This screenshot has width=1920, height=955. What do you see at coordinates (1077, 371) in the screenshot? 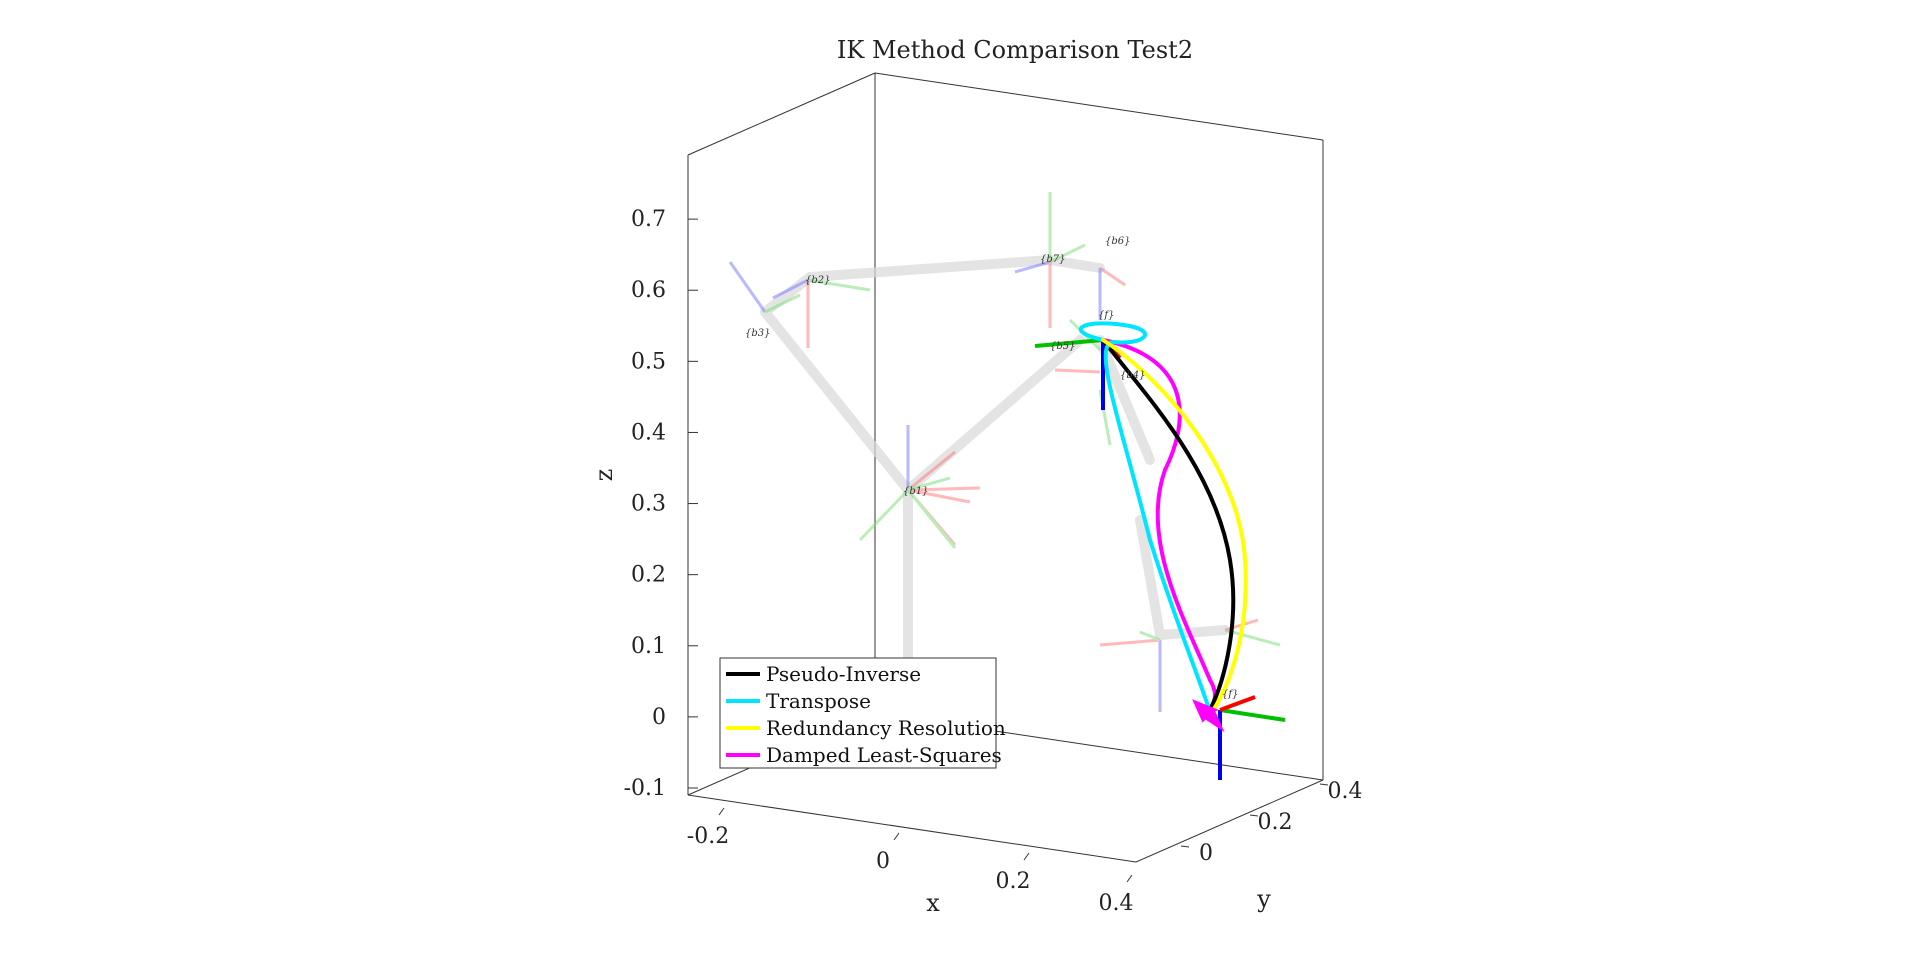
I see `frame-b5-x-axis` at bounding box center [1077, 371].